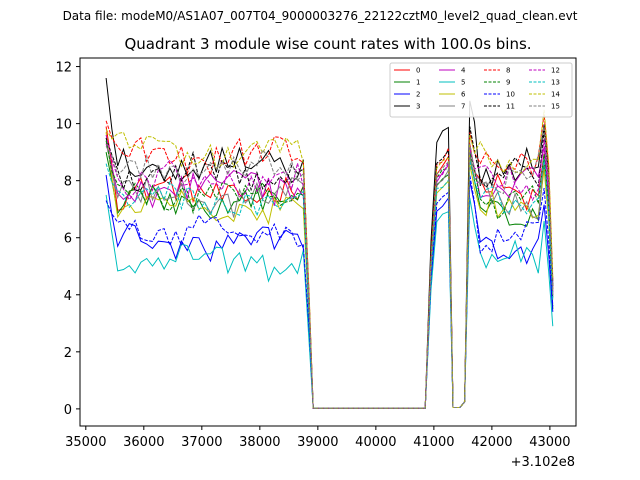 Image resolution: width=640 pixels, height=480 pixels. Describe the element at coordinates (543, 462) in the screenshot. I see `x-axis-offset-label: +3.102e8` at that location.